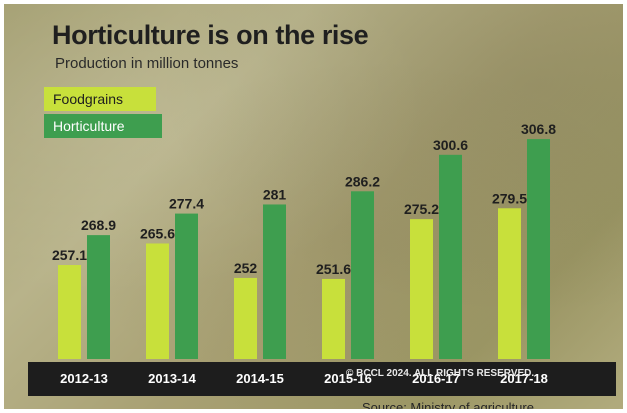 This screenshot has width=627, height=413. I want to click on data-label-horticulture-2015-16: 286.2, so click(362, 181).